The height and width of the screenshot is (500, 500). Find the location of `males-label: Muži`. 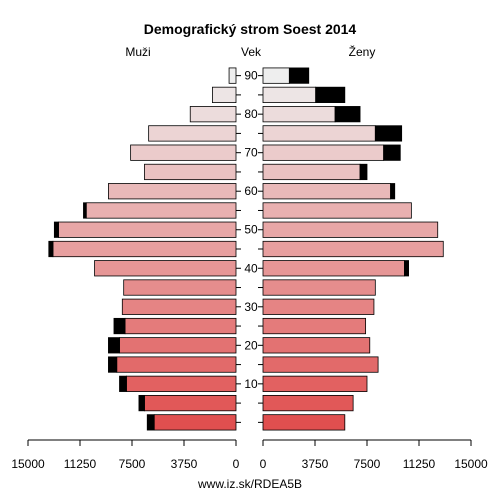

males-label: Muži is located at coordinates (137, 52).